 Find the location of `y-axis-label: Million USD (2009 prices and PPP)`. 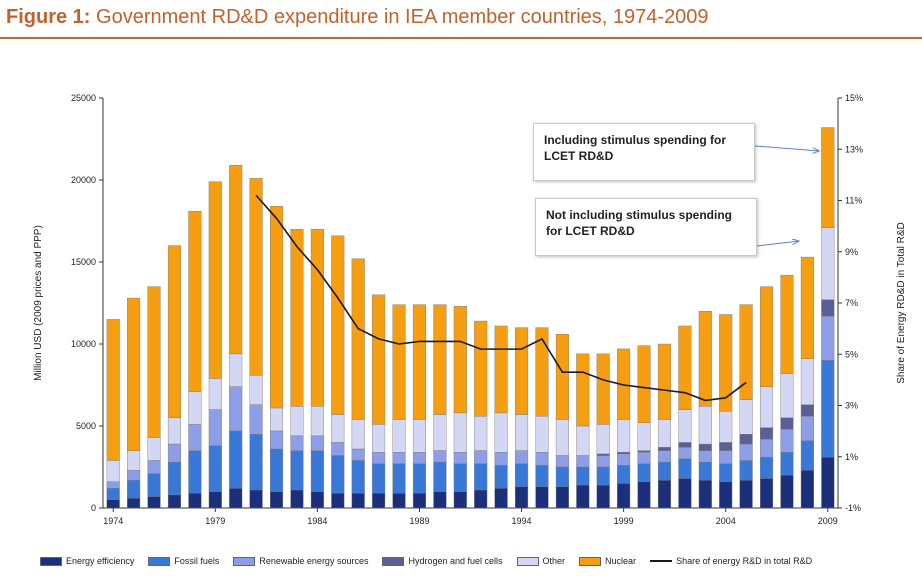

y-axis-label: Million USD (2009 prices and PPP) is located at coordinates (38, 303).